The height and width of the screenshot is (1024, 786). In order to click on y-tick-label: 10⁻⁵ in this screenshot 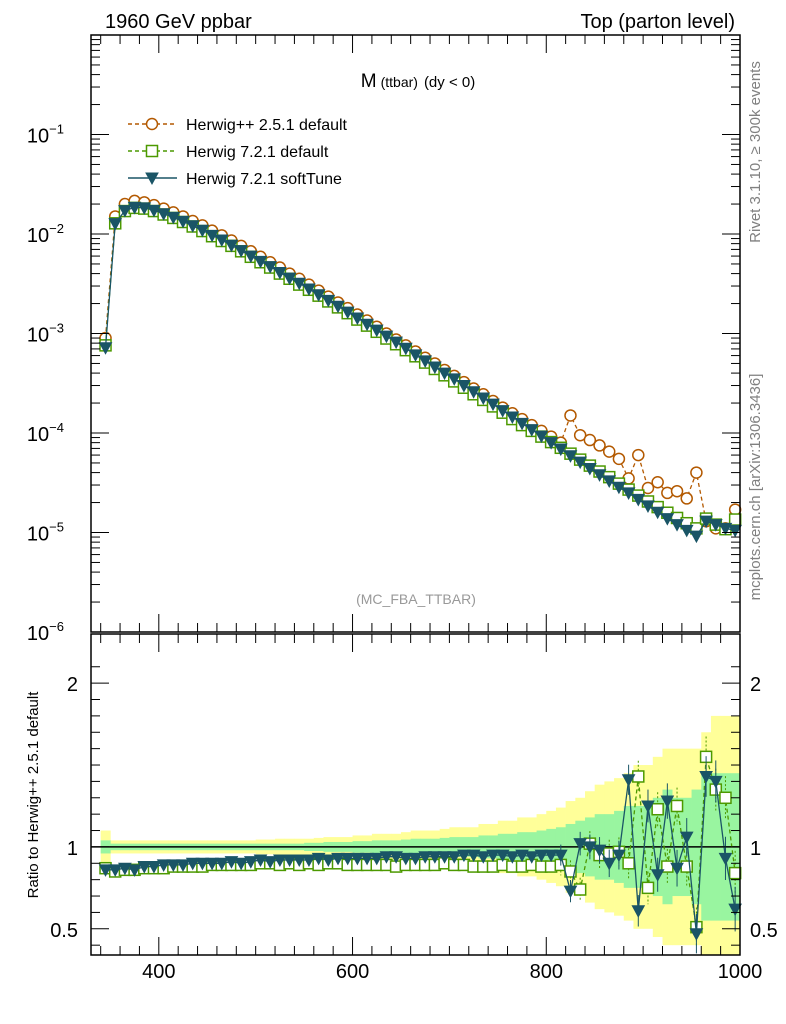, I will do `click(45, 533)`.